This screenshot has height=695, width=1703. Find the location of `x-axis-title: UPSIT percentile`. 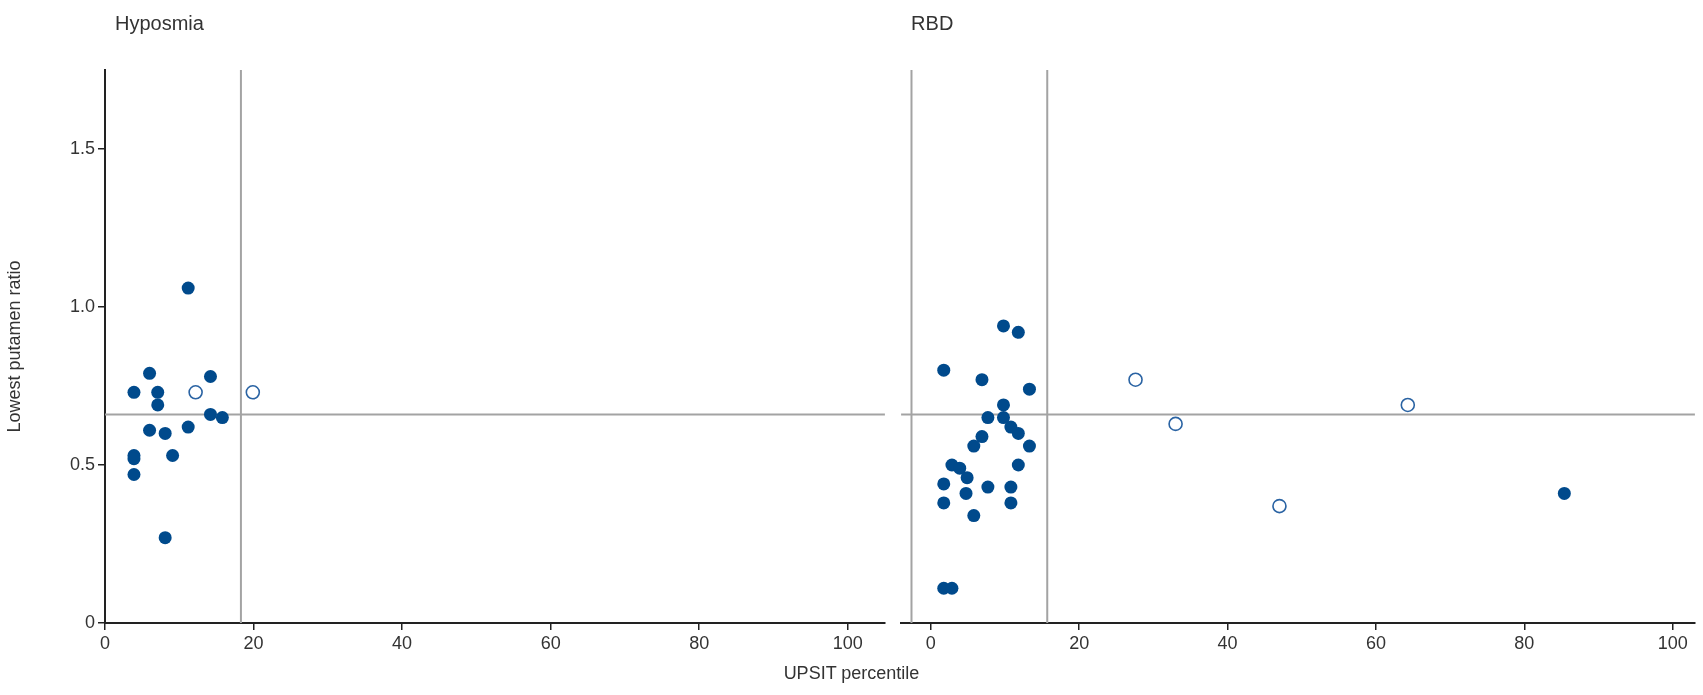

x-axis-title: UPSIT percentile is located at coordinates (851, 673).